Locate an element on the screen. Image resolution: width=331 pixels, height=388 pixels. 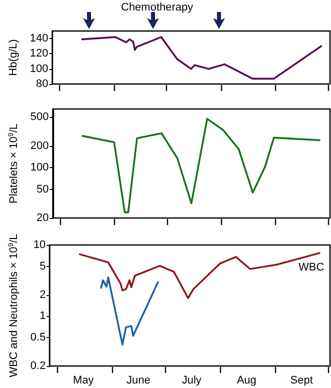
y-tick-label: 140 is located at coordinates (39, 38).